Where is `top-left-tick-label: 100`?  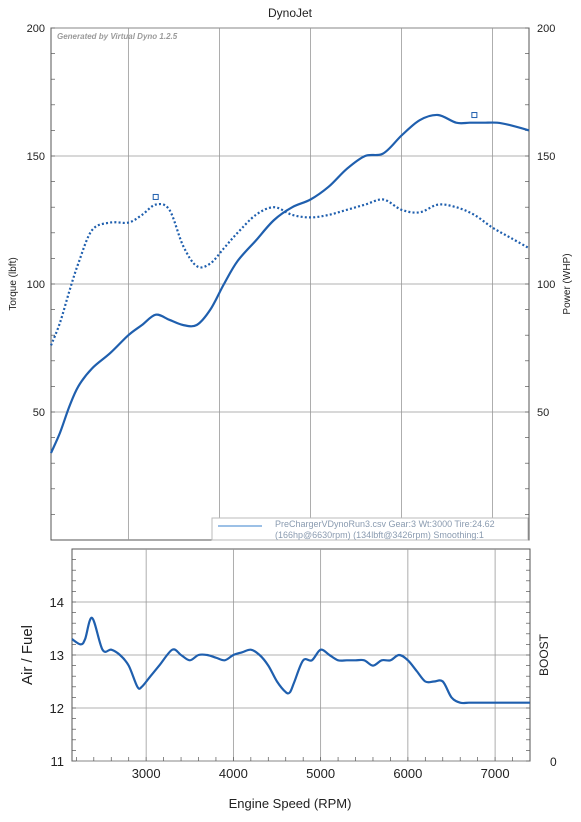 top-left-tick-label: 100 is located at coordinates (36, 285).